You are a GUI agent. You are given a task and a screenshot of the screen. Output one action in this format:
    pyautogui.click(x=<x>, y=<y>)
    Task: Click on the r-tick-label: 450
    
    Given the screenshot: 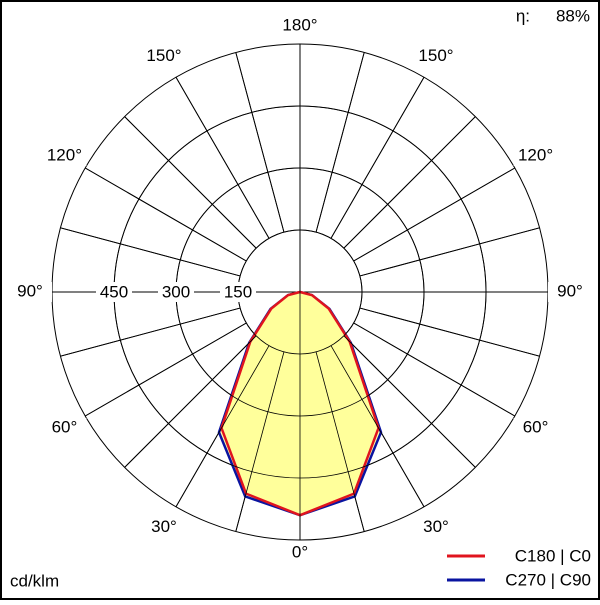 What is the action you would take?
    pyautogui.click(x=114, y=291)
    